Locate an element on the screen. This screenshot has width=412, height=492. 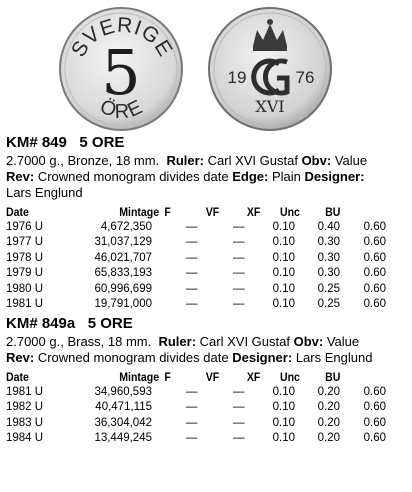
cell-unc: 0.40 is located at coordinates (328, 226).